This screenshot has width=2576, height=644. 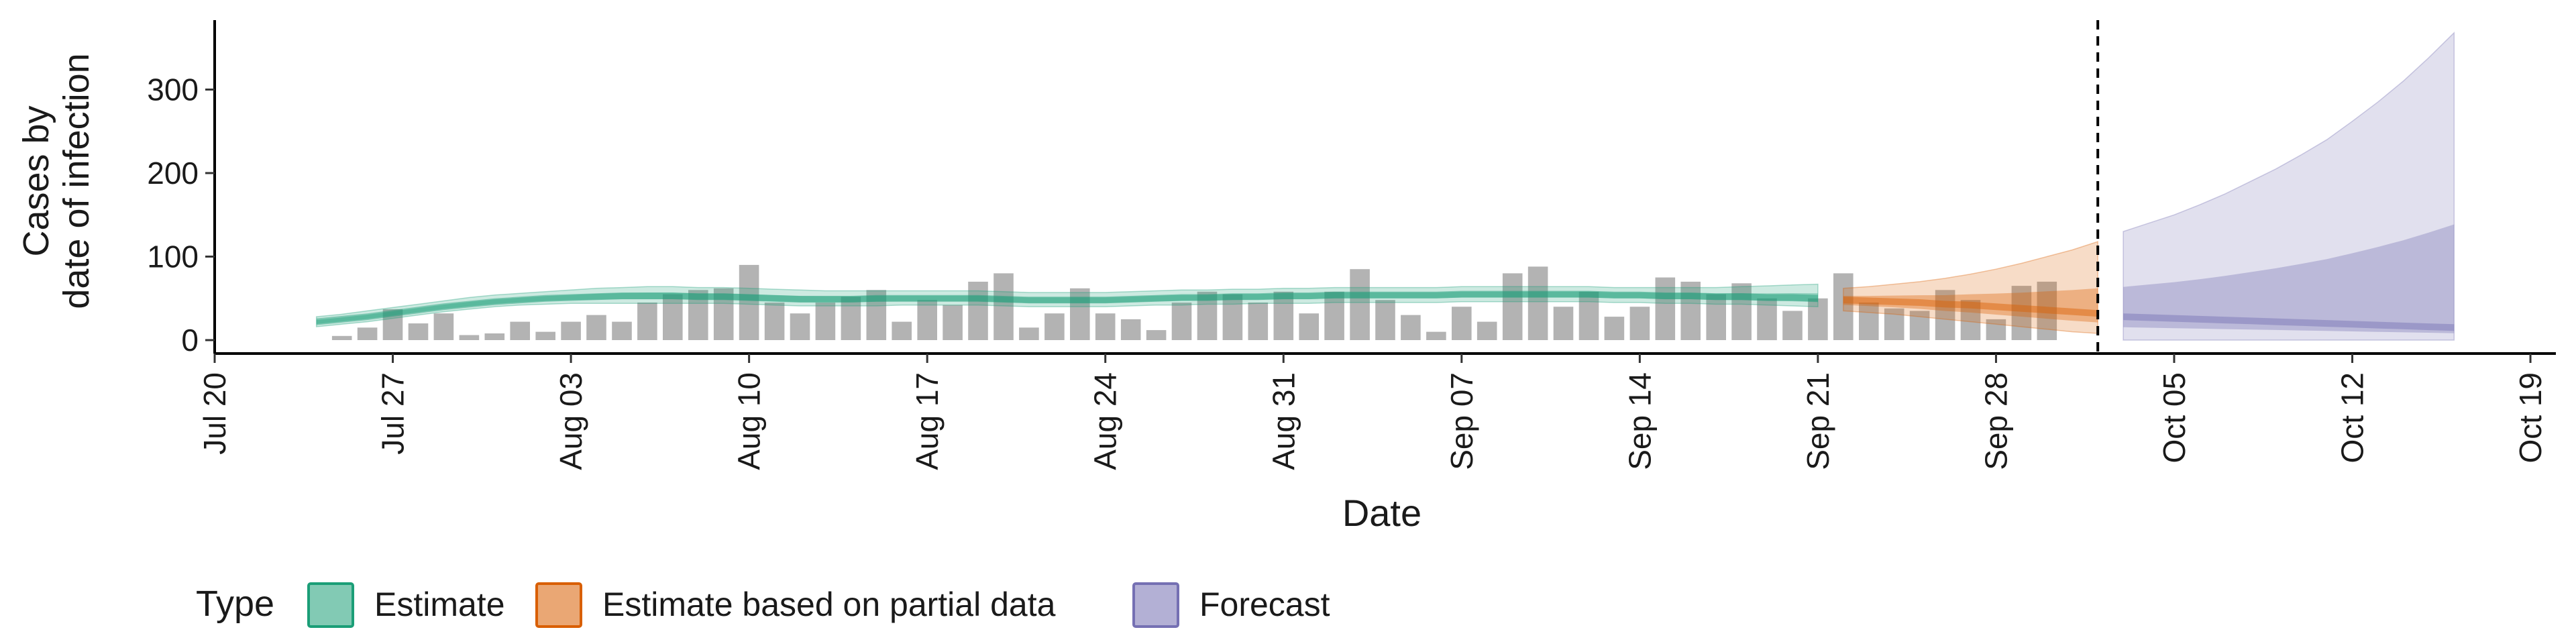 I want to click on y-tick-label: 100, so click(x=173, y=256).